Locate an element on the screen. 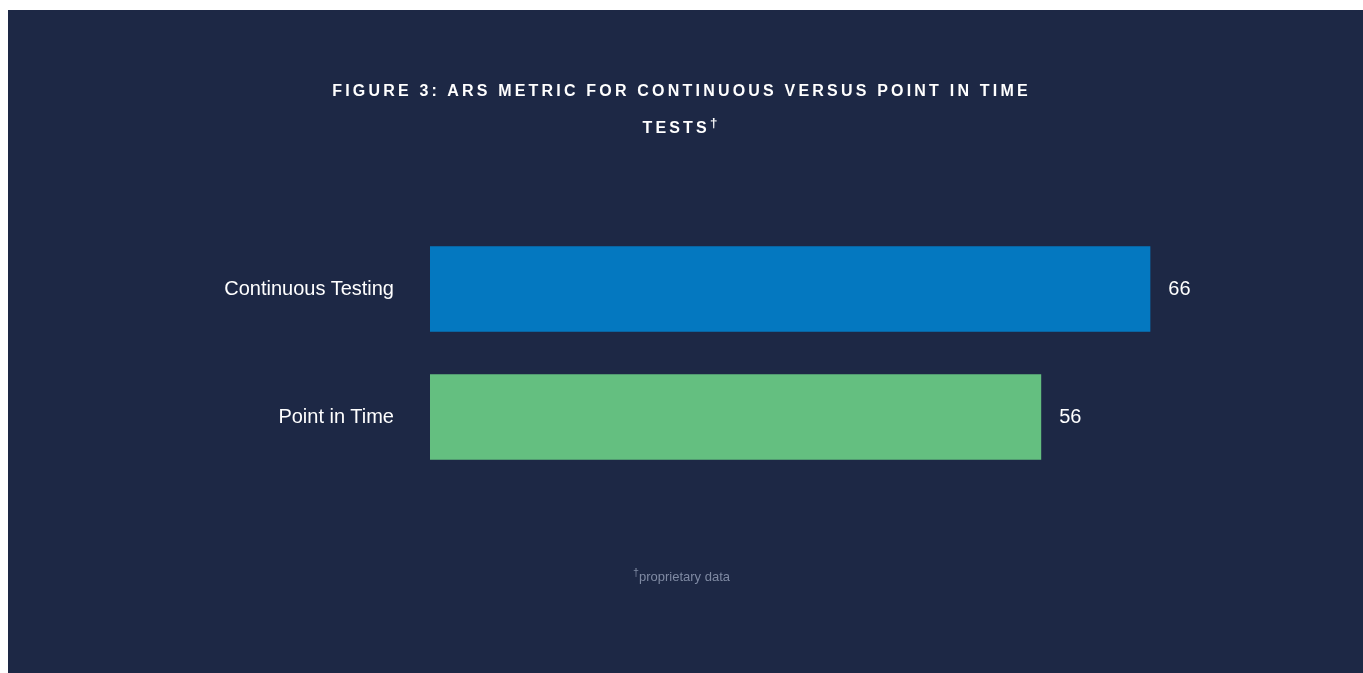 This screenshot has width=1363, height=673. text: $^{†}$proprietary data is located at coordinates (681, 575).